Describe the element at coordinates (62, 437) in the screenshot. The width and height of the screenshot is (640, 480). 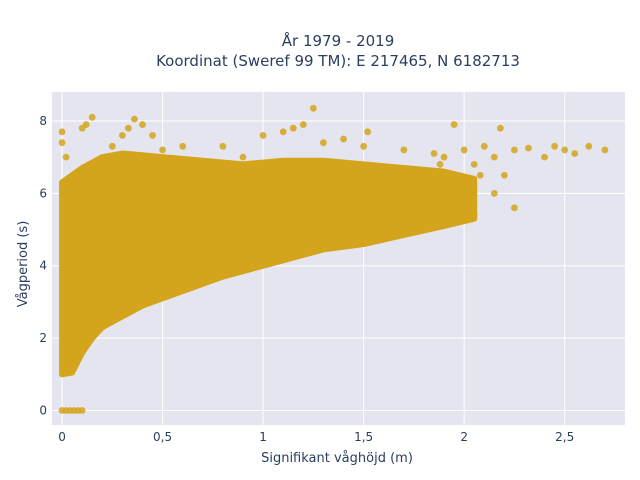
I see `x-tick-label: 0` at that location.